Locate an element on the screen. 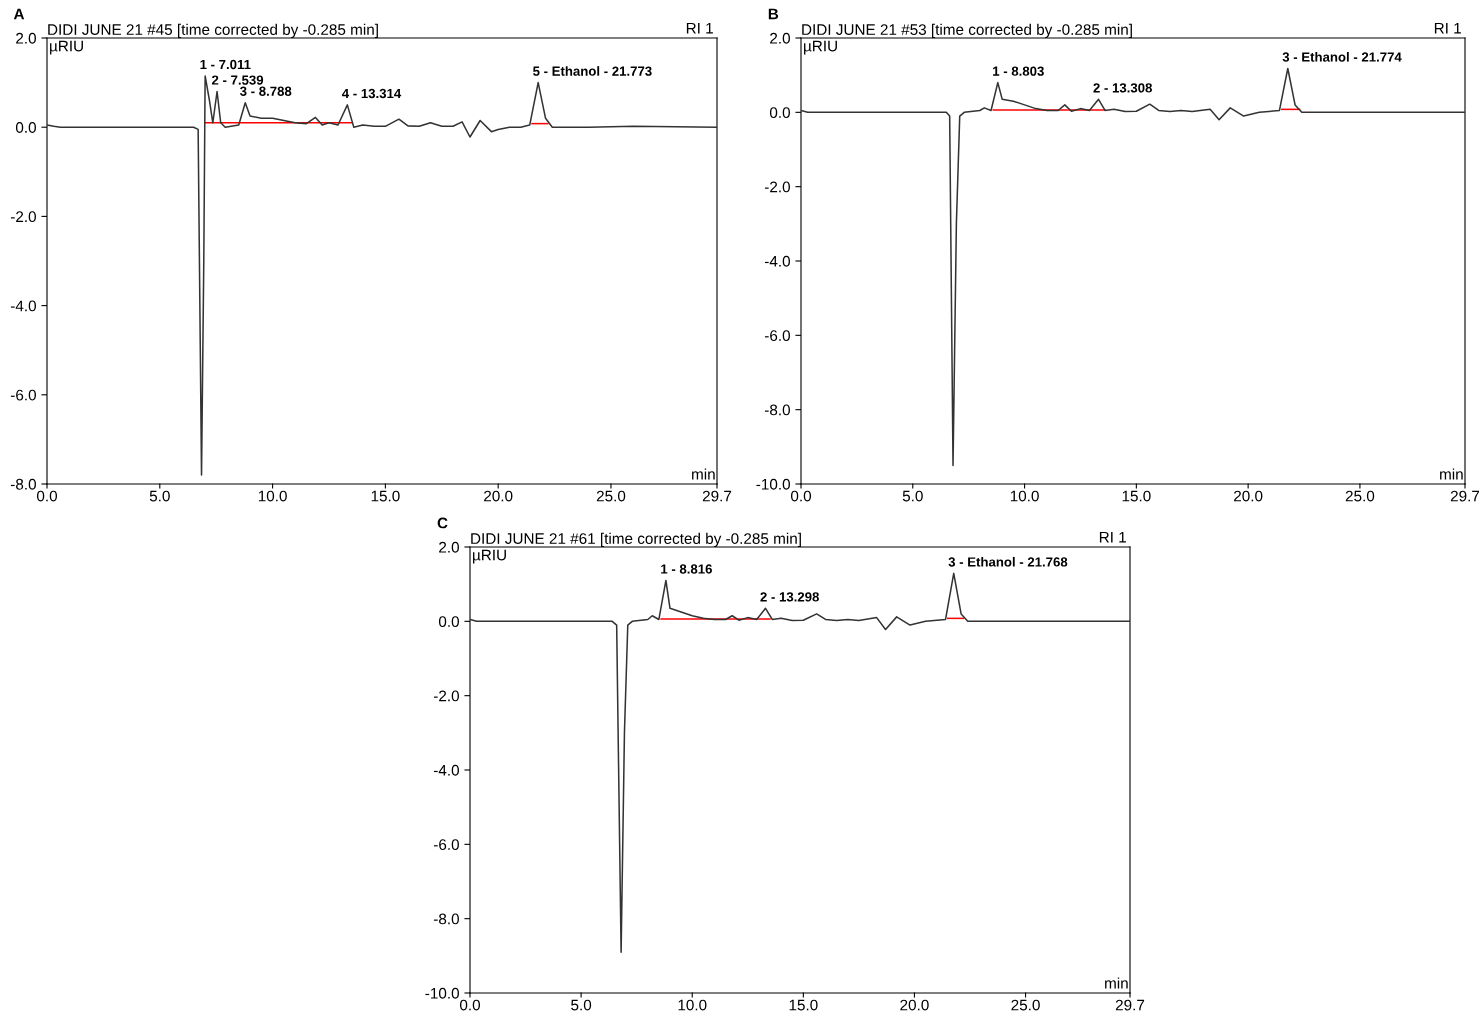  annotation: 2 - 7.539 is located at coordinates (237, 80).